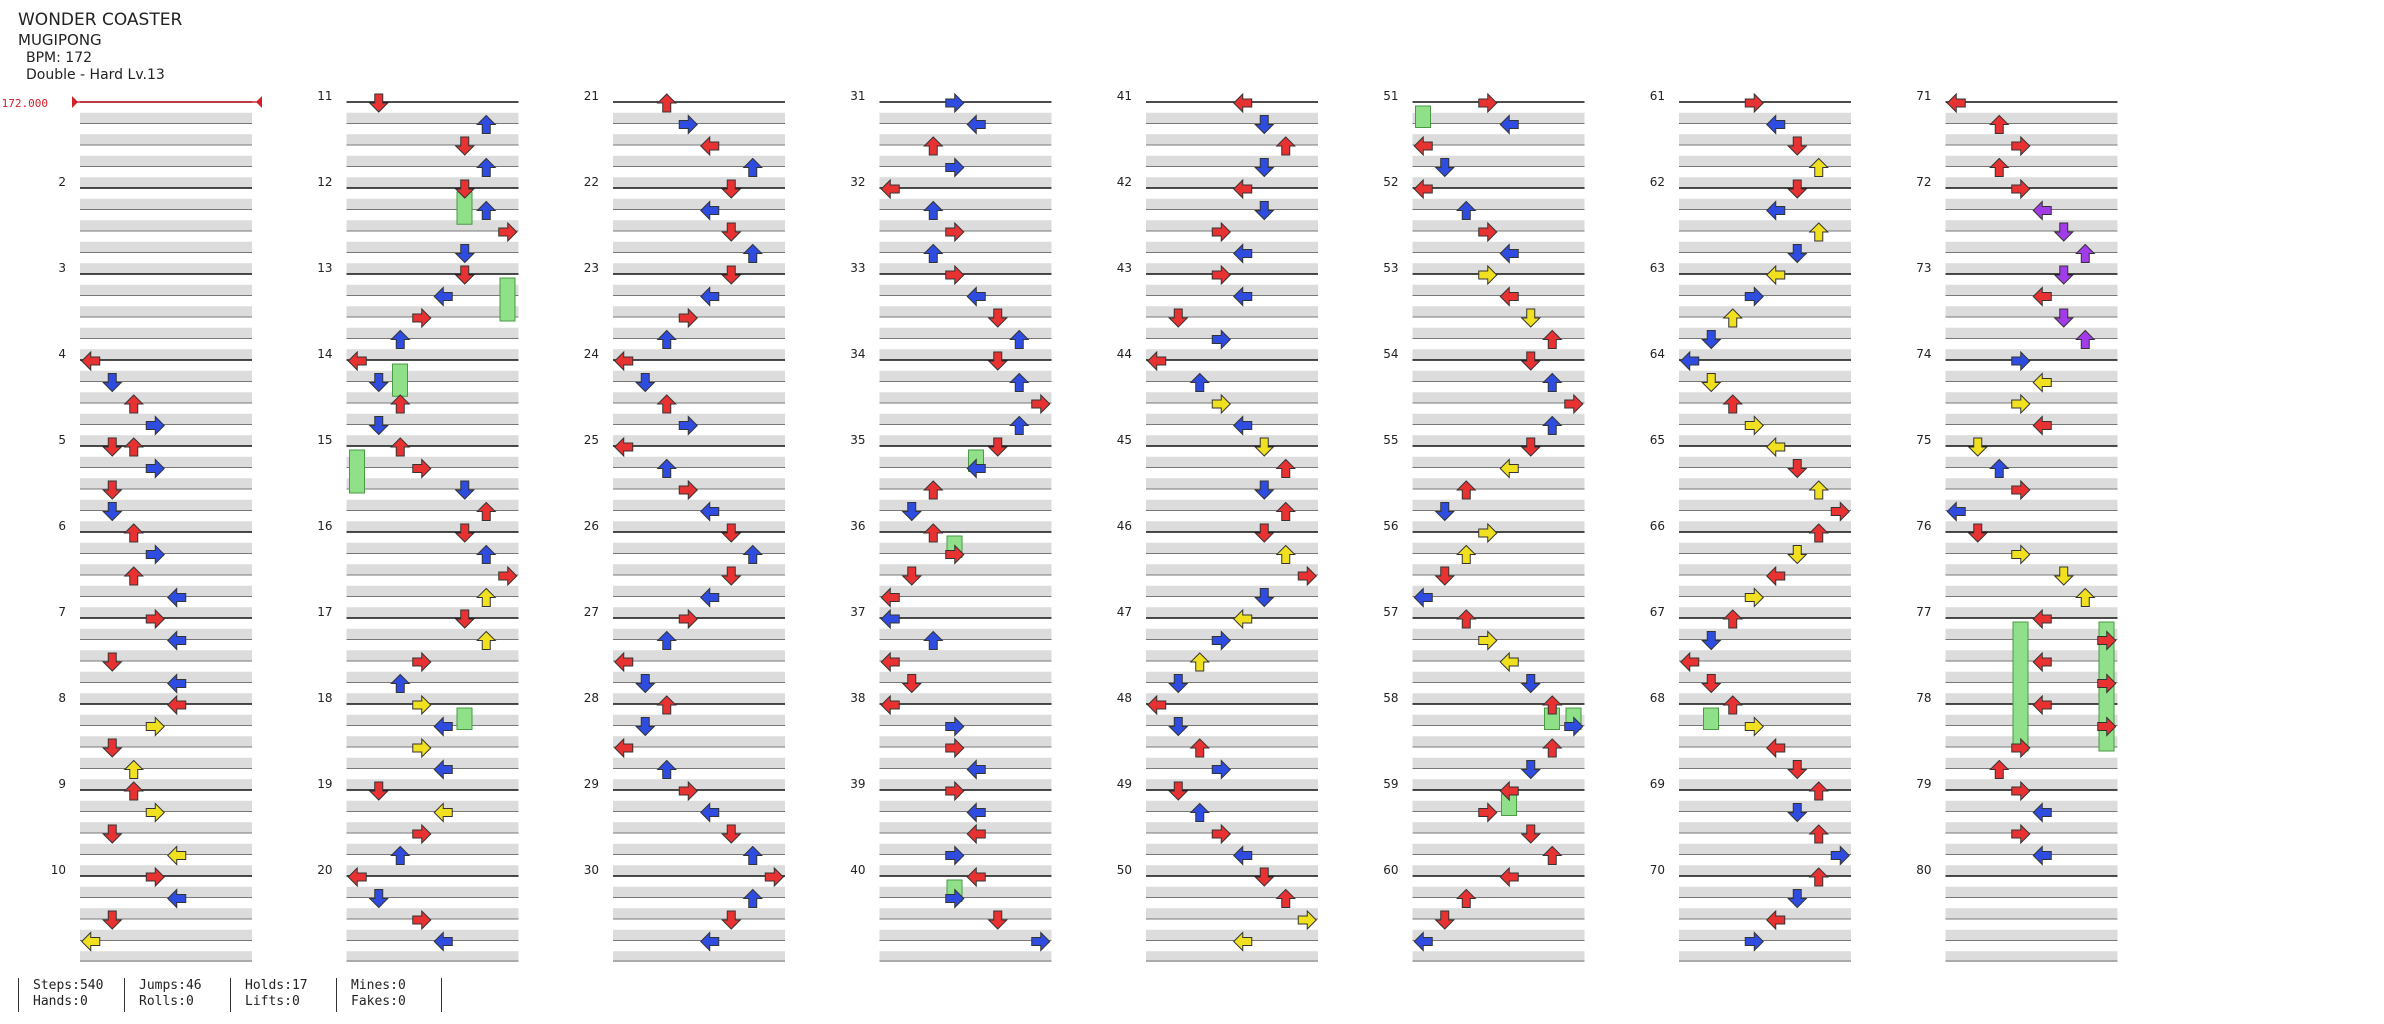  I want to click on measure-2: 2, so click(155, 224).